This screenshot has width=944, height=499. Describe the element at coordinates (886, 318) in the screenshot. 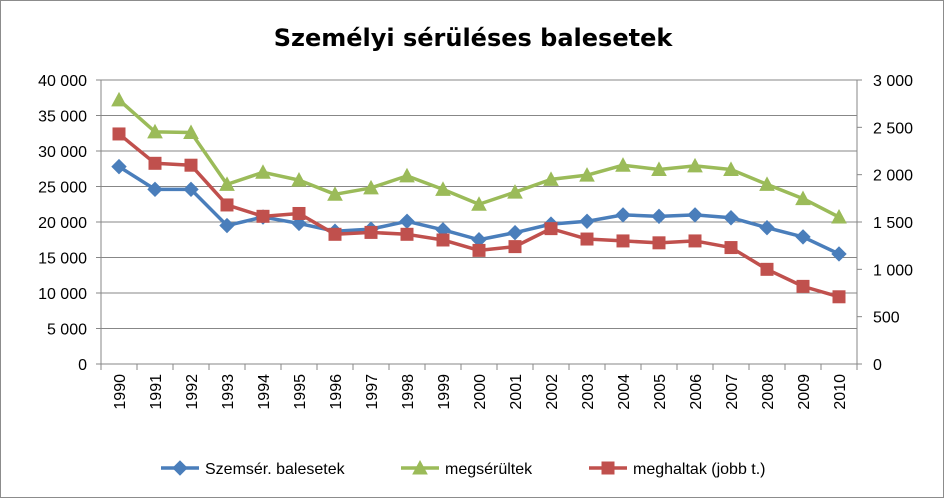

I see `right-y-tick-label: 500` at that location.